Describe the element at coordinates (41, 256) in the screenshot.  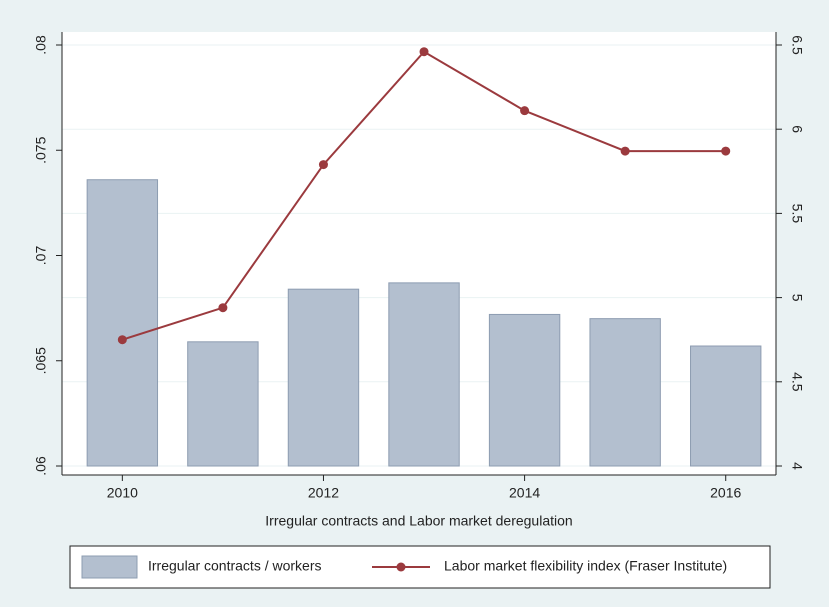
I see `y-tick-label: .07` at that location.